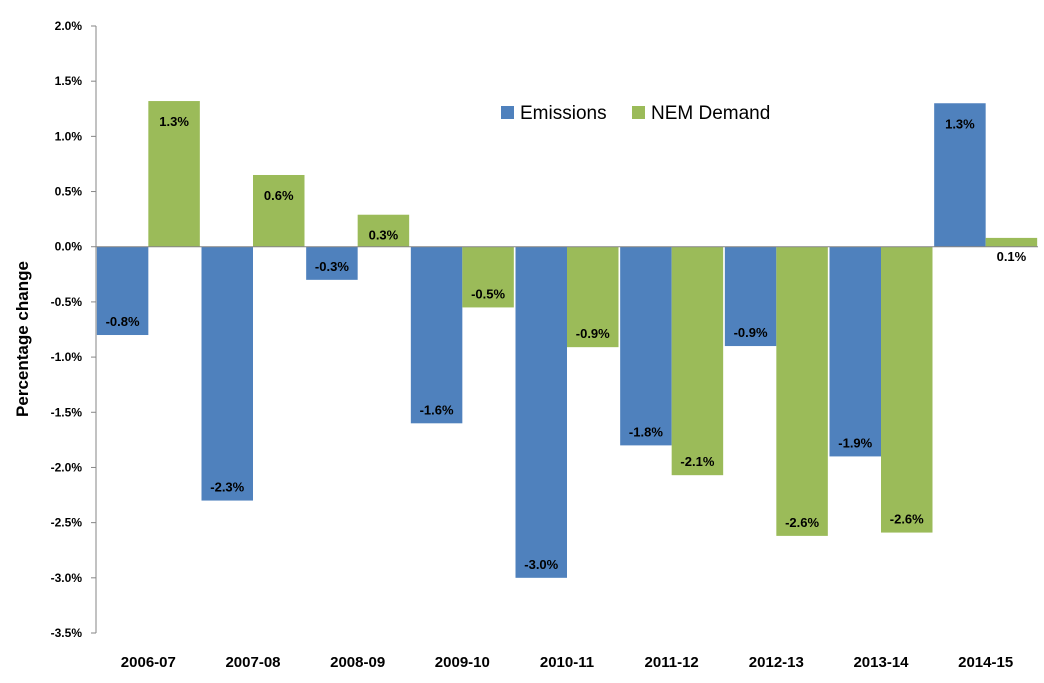 The height and width of the screenshot is (683, 1044). I want to click on x-tick-label: 2012-13, so click(776, 662).